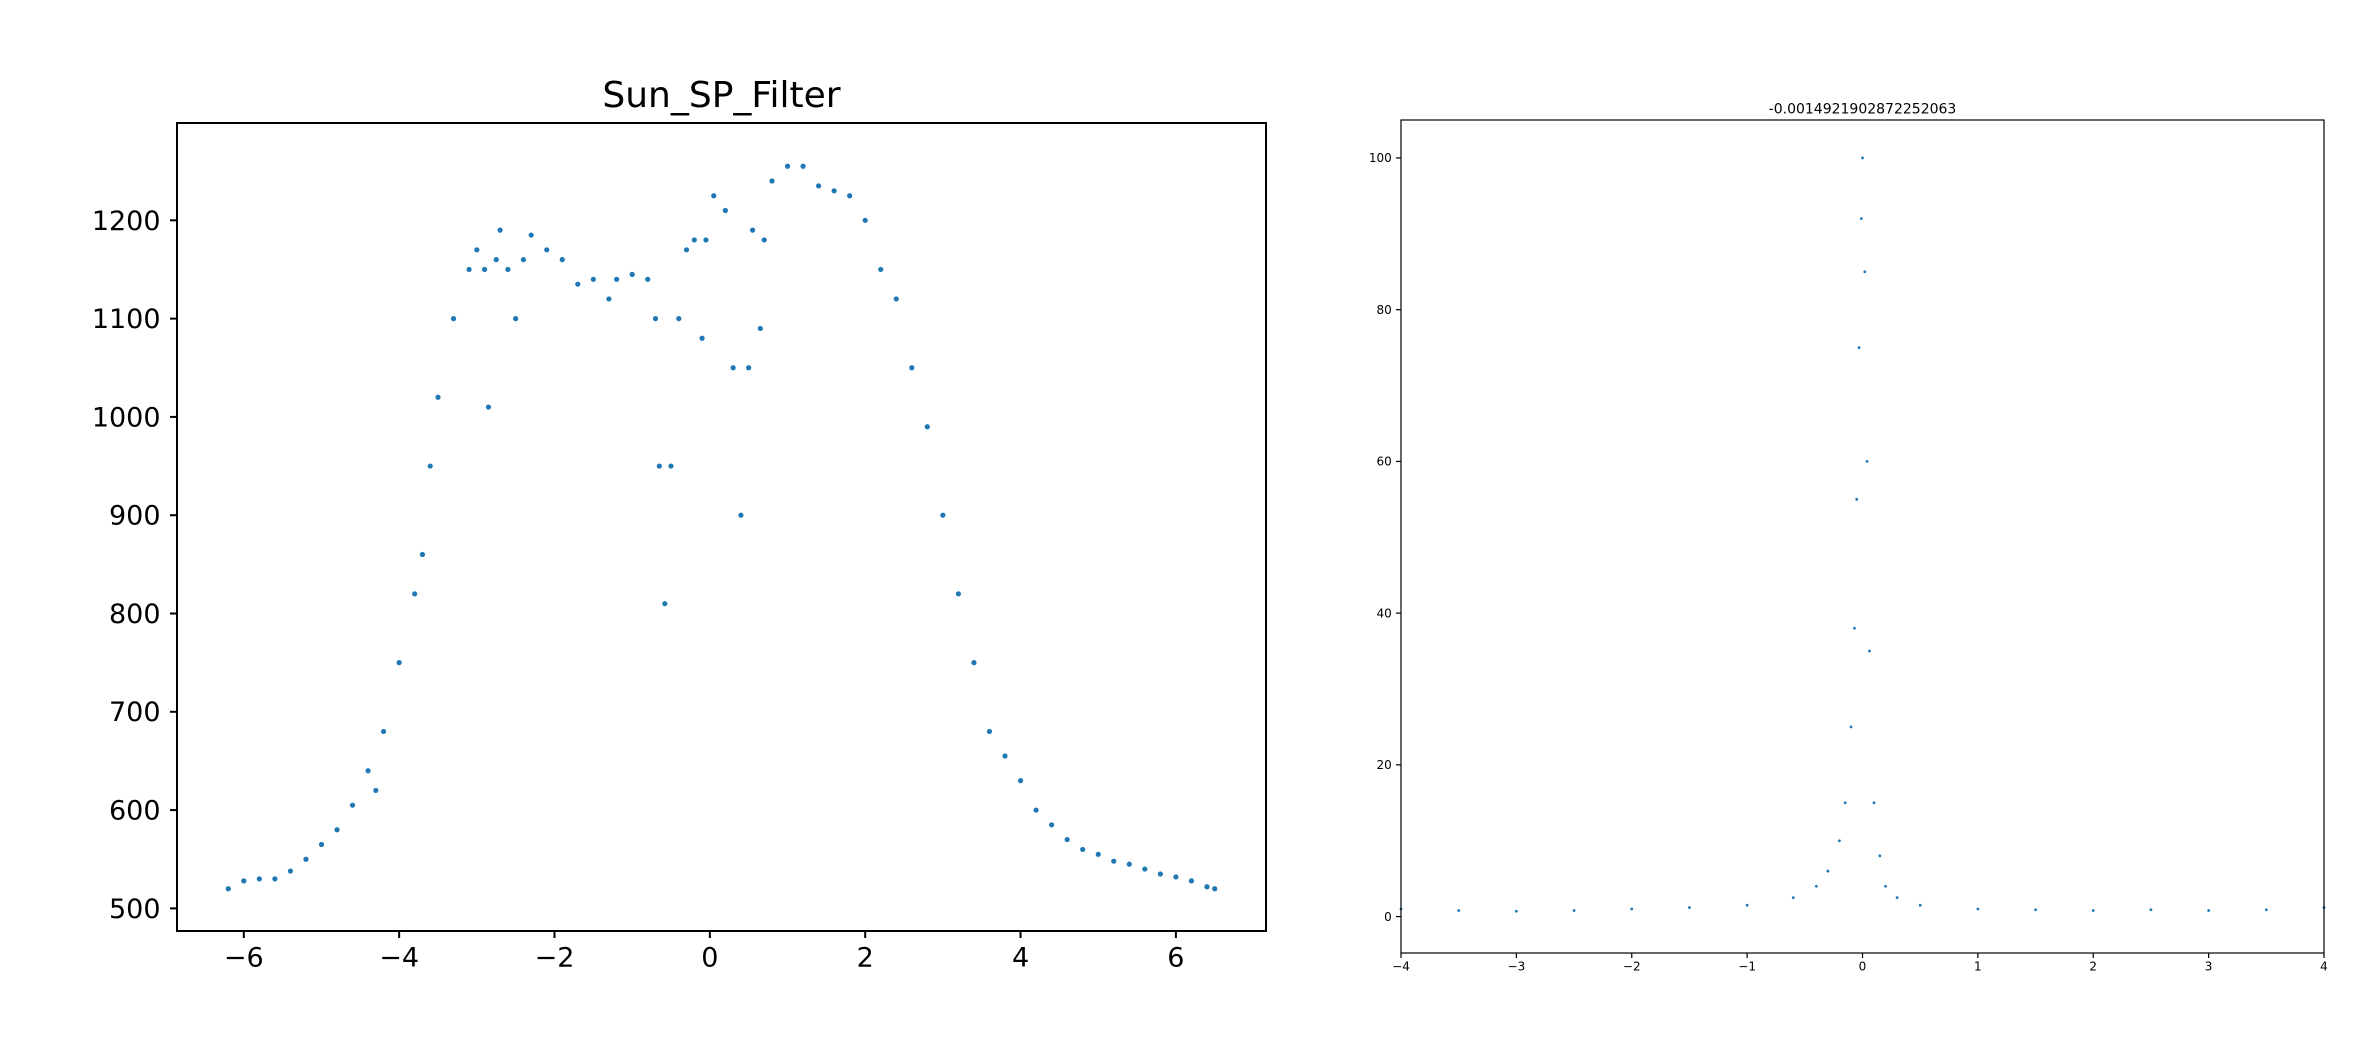 This screenshot has height=1040, width=2376. Describe the element at coordinates (135, 712) in the screenshot. I see `y-tick-label: 700` at that location.